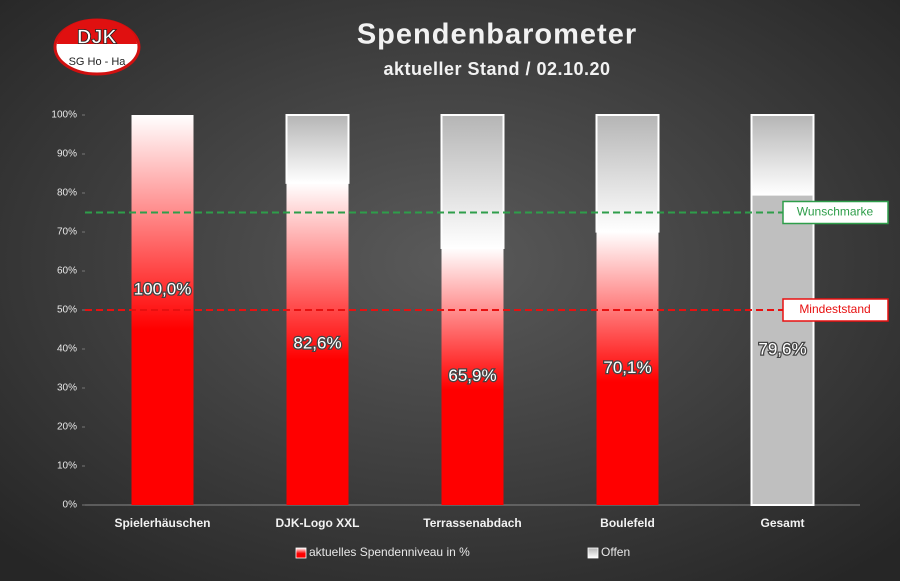 Image resolution: width=900 pixels, height=581 pixels. Describe the element at coordinates (67, 232) in the screenshot. I see `y-tick-label: 70%` at that location.